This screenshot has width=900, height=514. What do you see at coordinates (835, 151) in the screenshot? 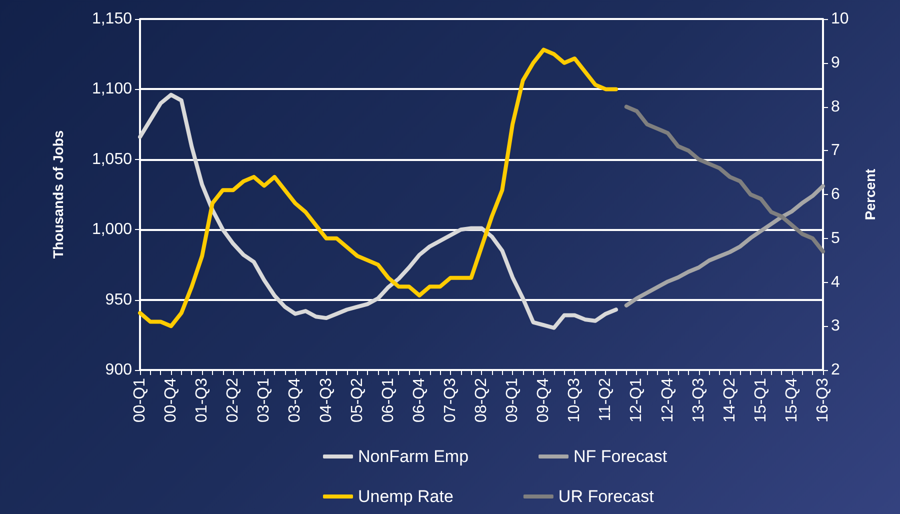
I see `y2-tick-label: 7` at bounding box center [835, 151].